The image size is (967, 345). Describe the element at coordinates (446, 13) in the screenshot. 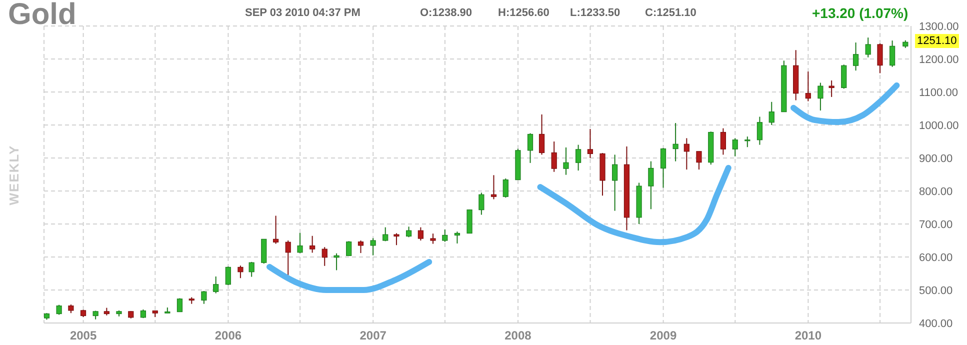

I see `text: O:1238.90` at that location.